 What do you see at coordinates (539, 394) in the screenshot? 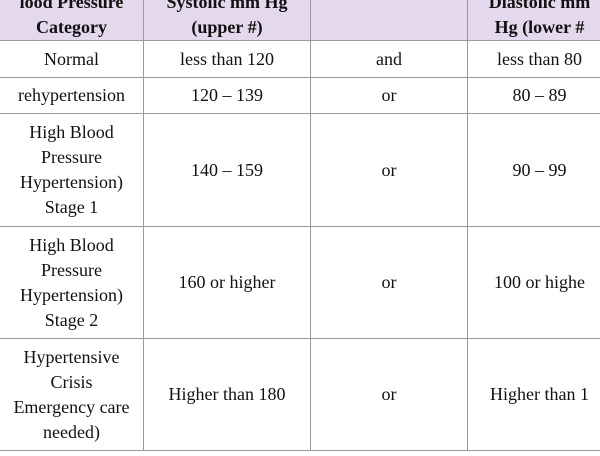
I see `cell-text: Higher than 1` at bounding box center [539, 394].